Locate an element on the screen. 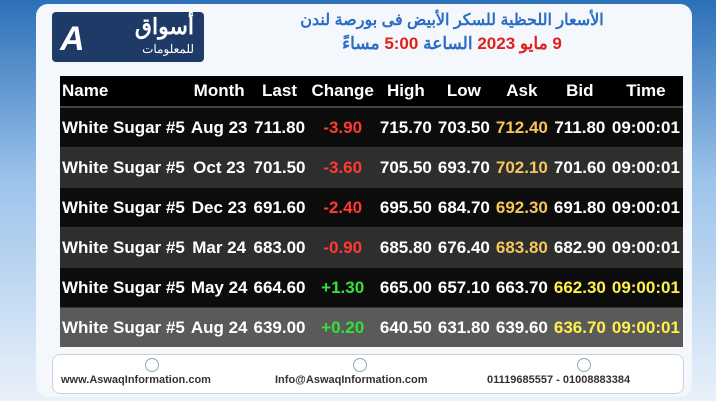 This screenshot has width=716, height=401. column-header: High is located at coordinates (405, 92).